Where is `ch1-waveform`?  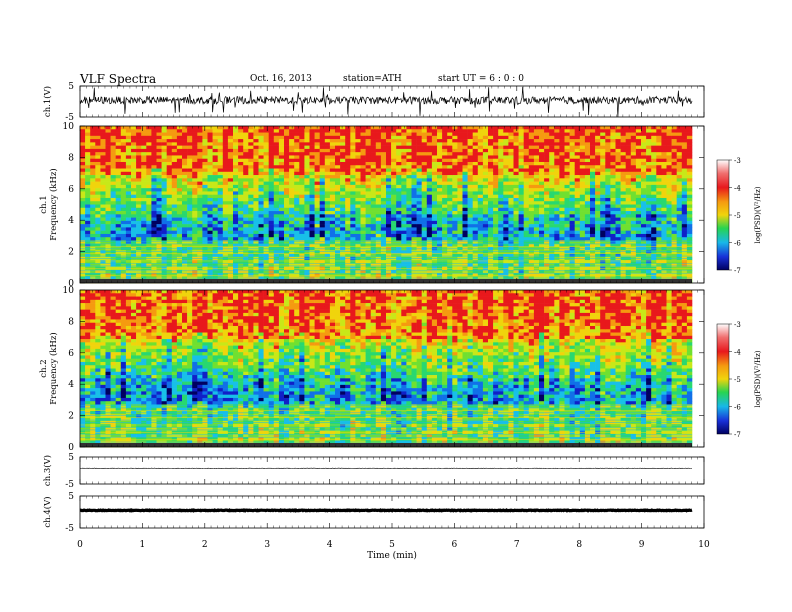
ch1-waveform is located at coordinates (386, 102).